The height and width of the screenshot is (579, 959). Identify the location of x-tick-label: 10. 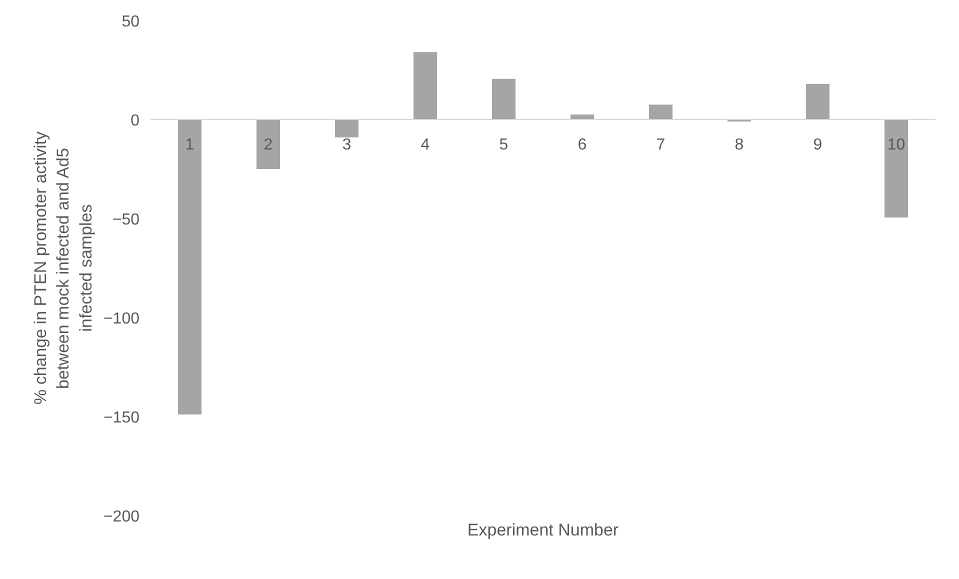
(896, 145).